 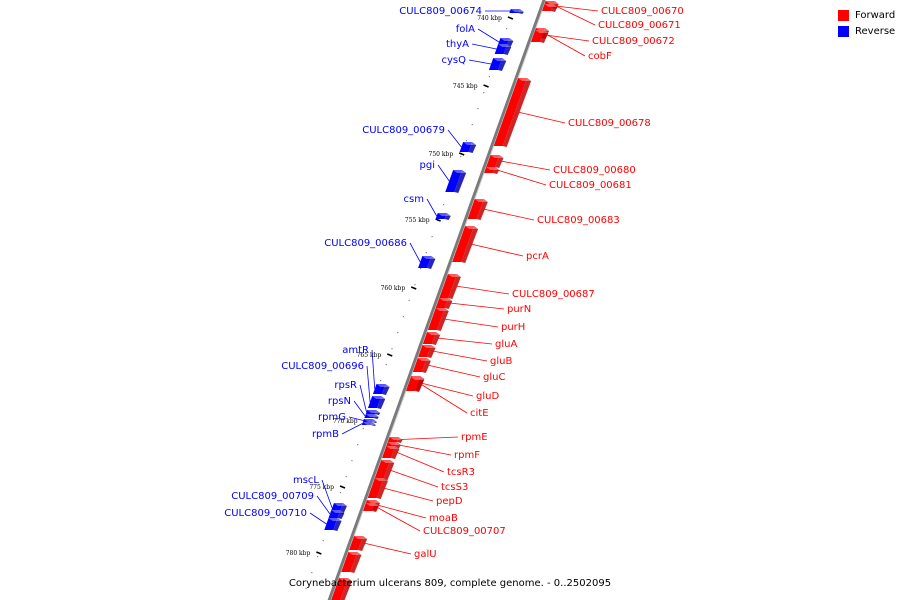 What do you see at coordinates (383, 385) in the screenshot?
I see `gene-amtr-top` at bounding box center [383, 385].